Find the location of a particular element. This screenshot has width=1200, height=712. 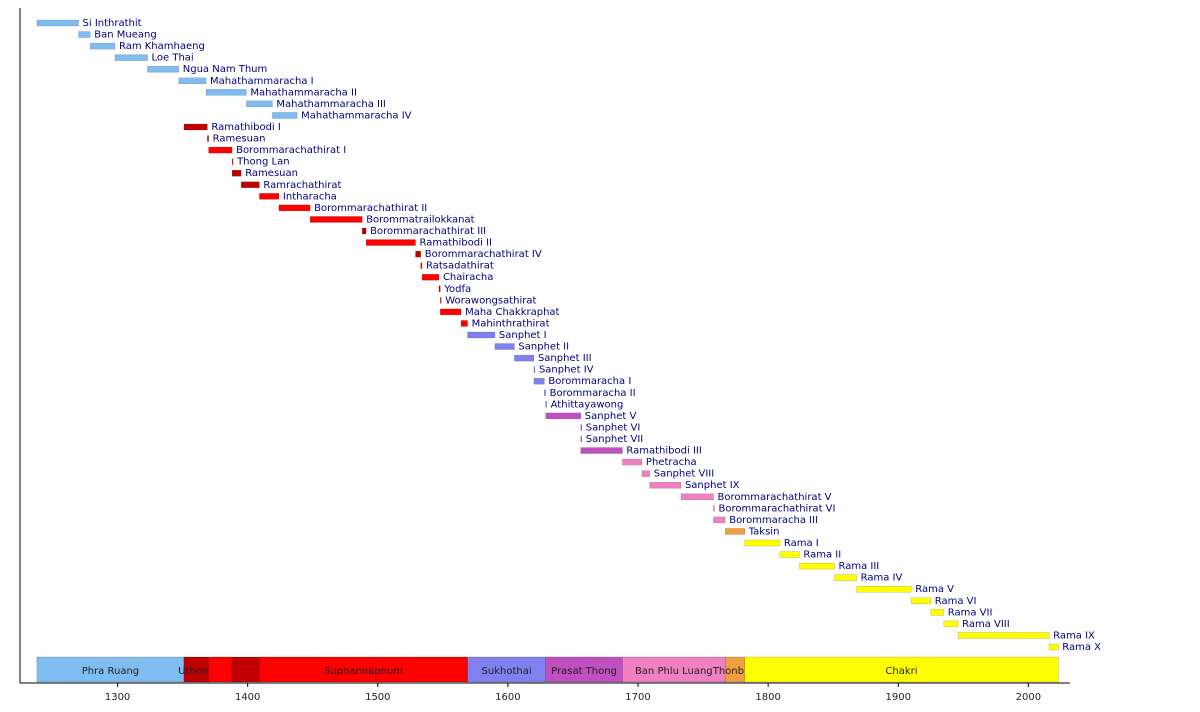

reign-label: Rama V is located at coordinates (934, 589).